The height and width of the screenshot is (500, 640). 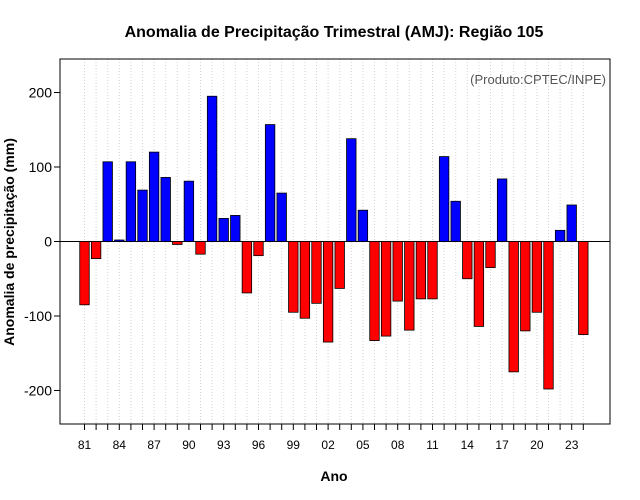 I want to click on bar-2015, so click(x=479, y=284).